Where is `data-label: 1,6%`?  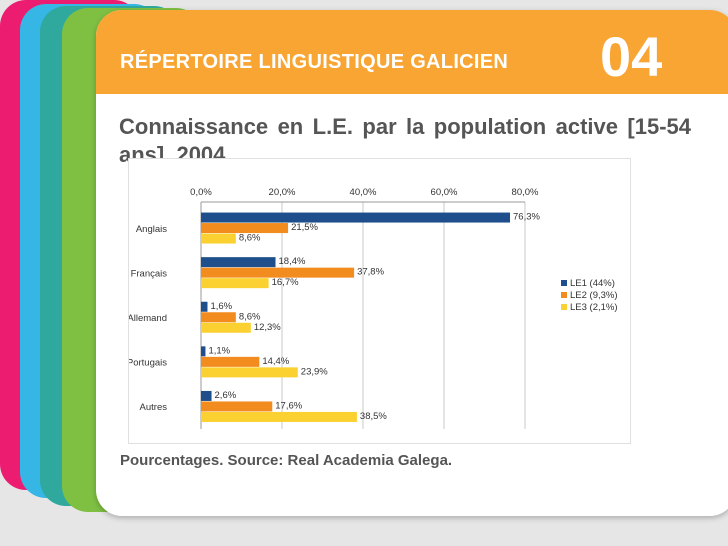 data-label: 1,6% is located at coordinates (221, 306).